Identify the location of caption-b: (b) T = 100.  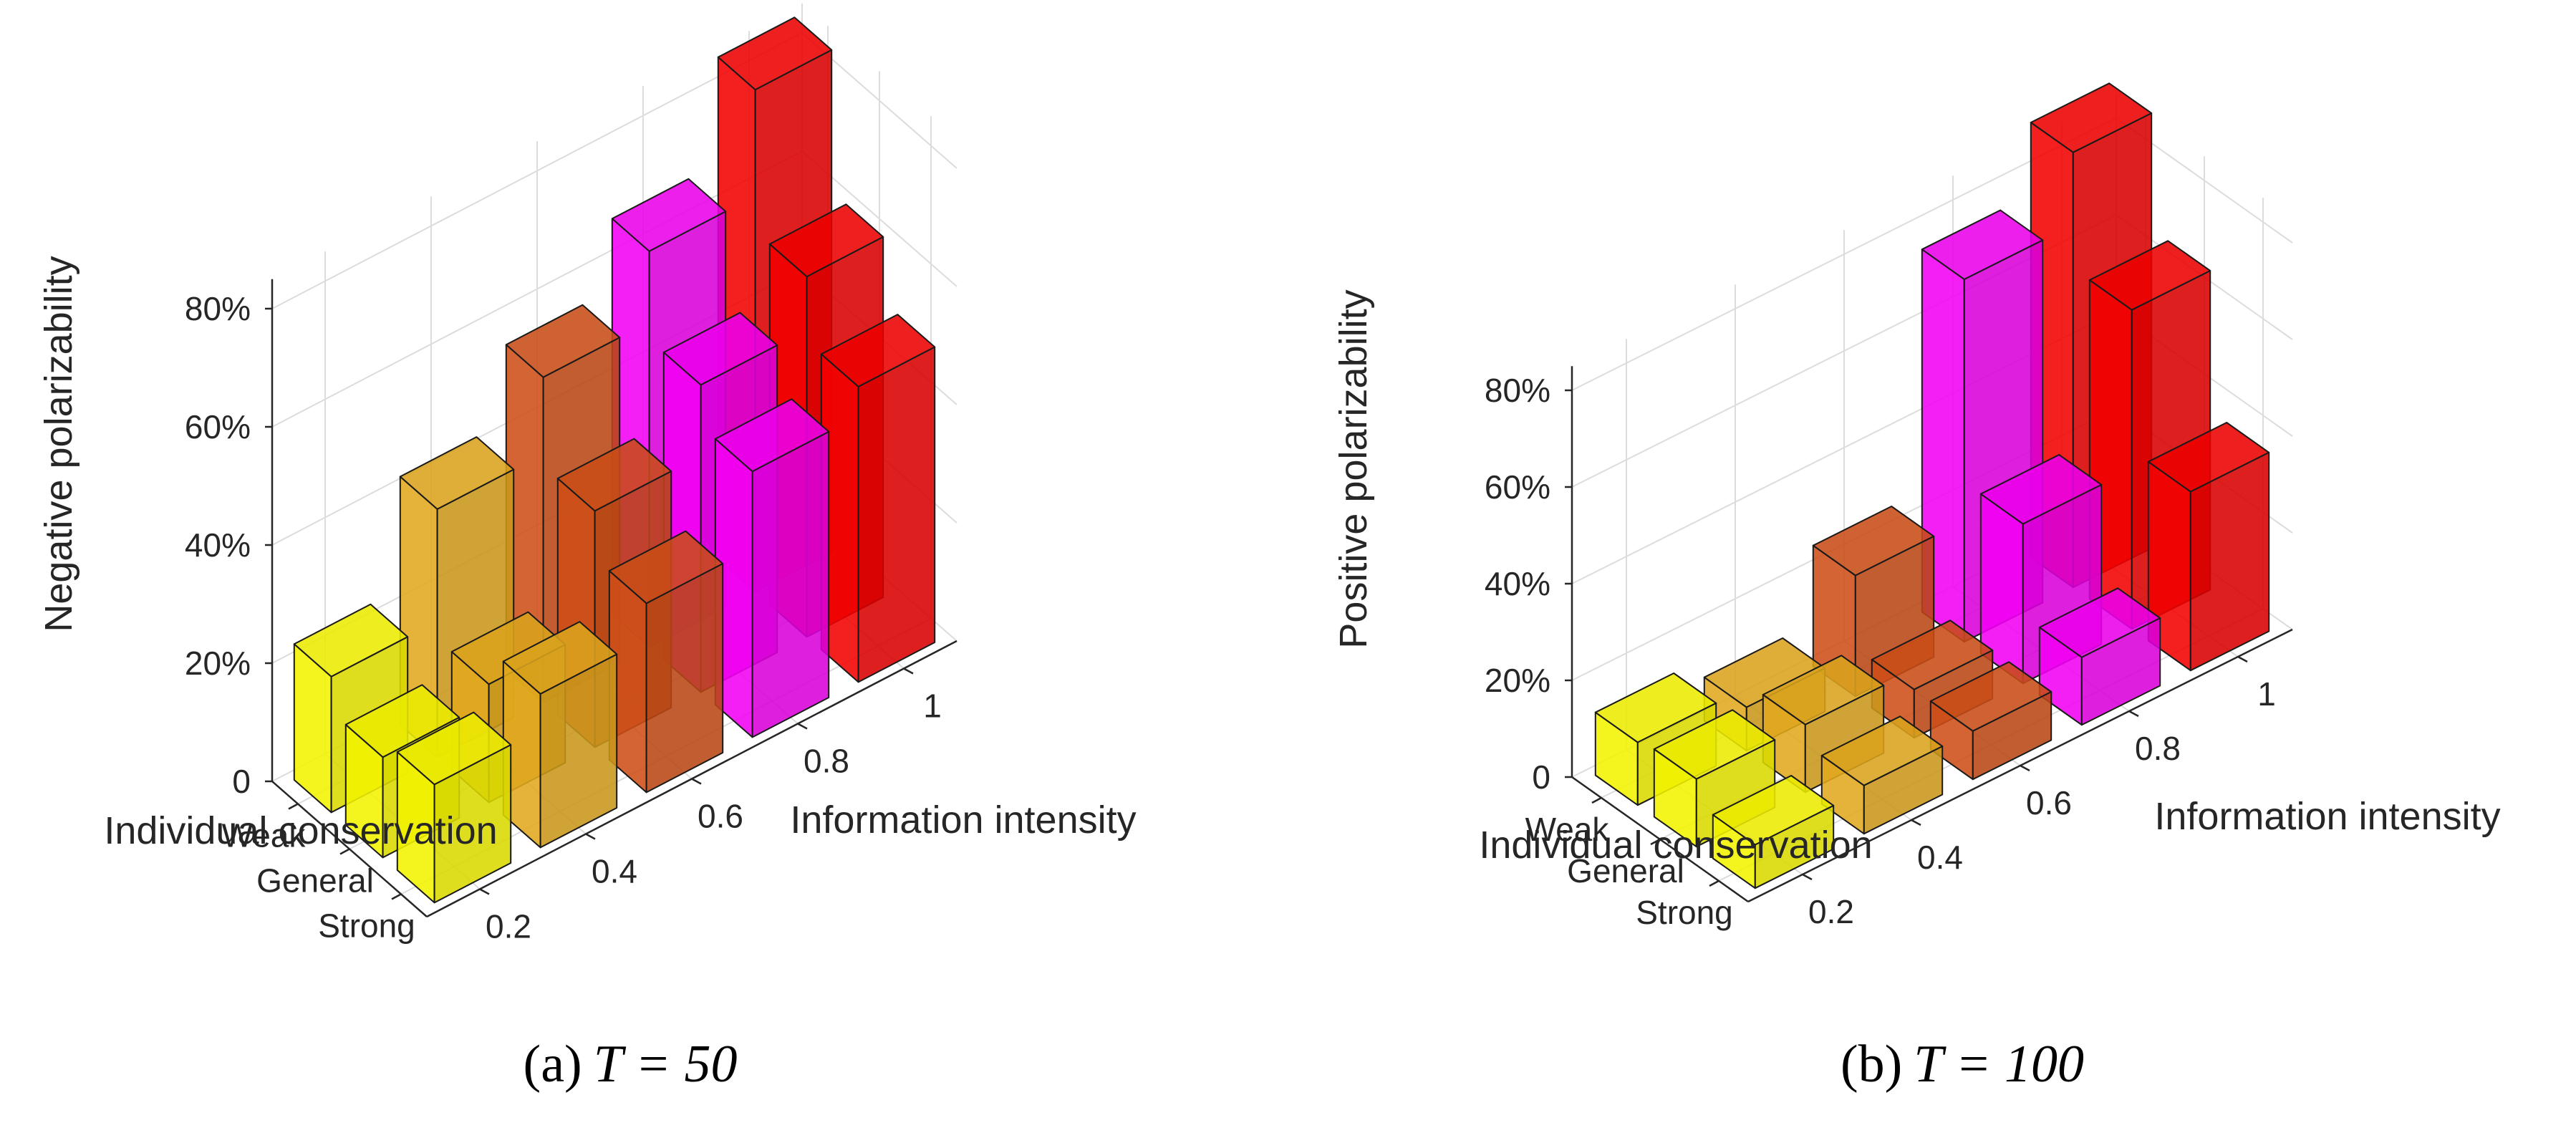
(1963, 1064).